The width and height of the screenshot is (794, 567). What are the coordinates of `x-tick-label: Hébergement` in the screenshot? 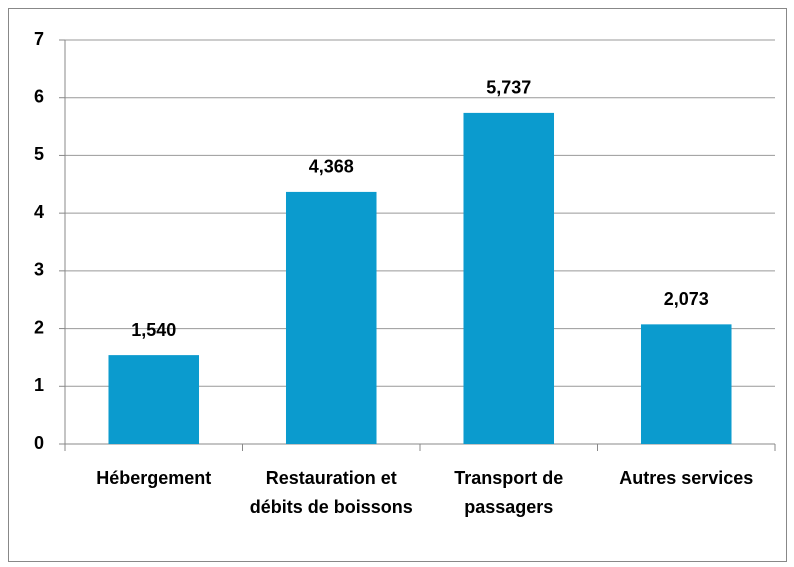 It's located at (154, 478).